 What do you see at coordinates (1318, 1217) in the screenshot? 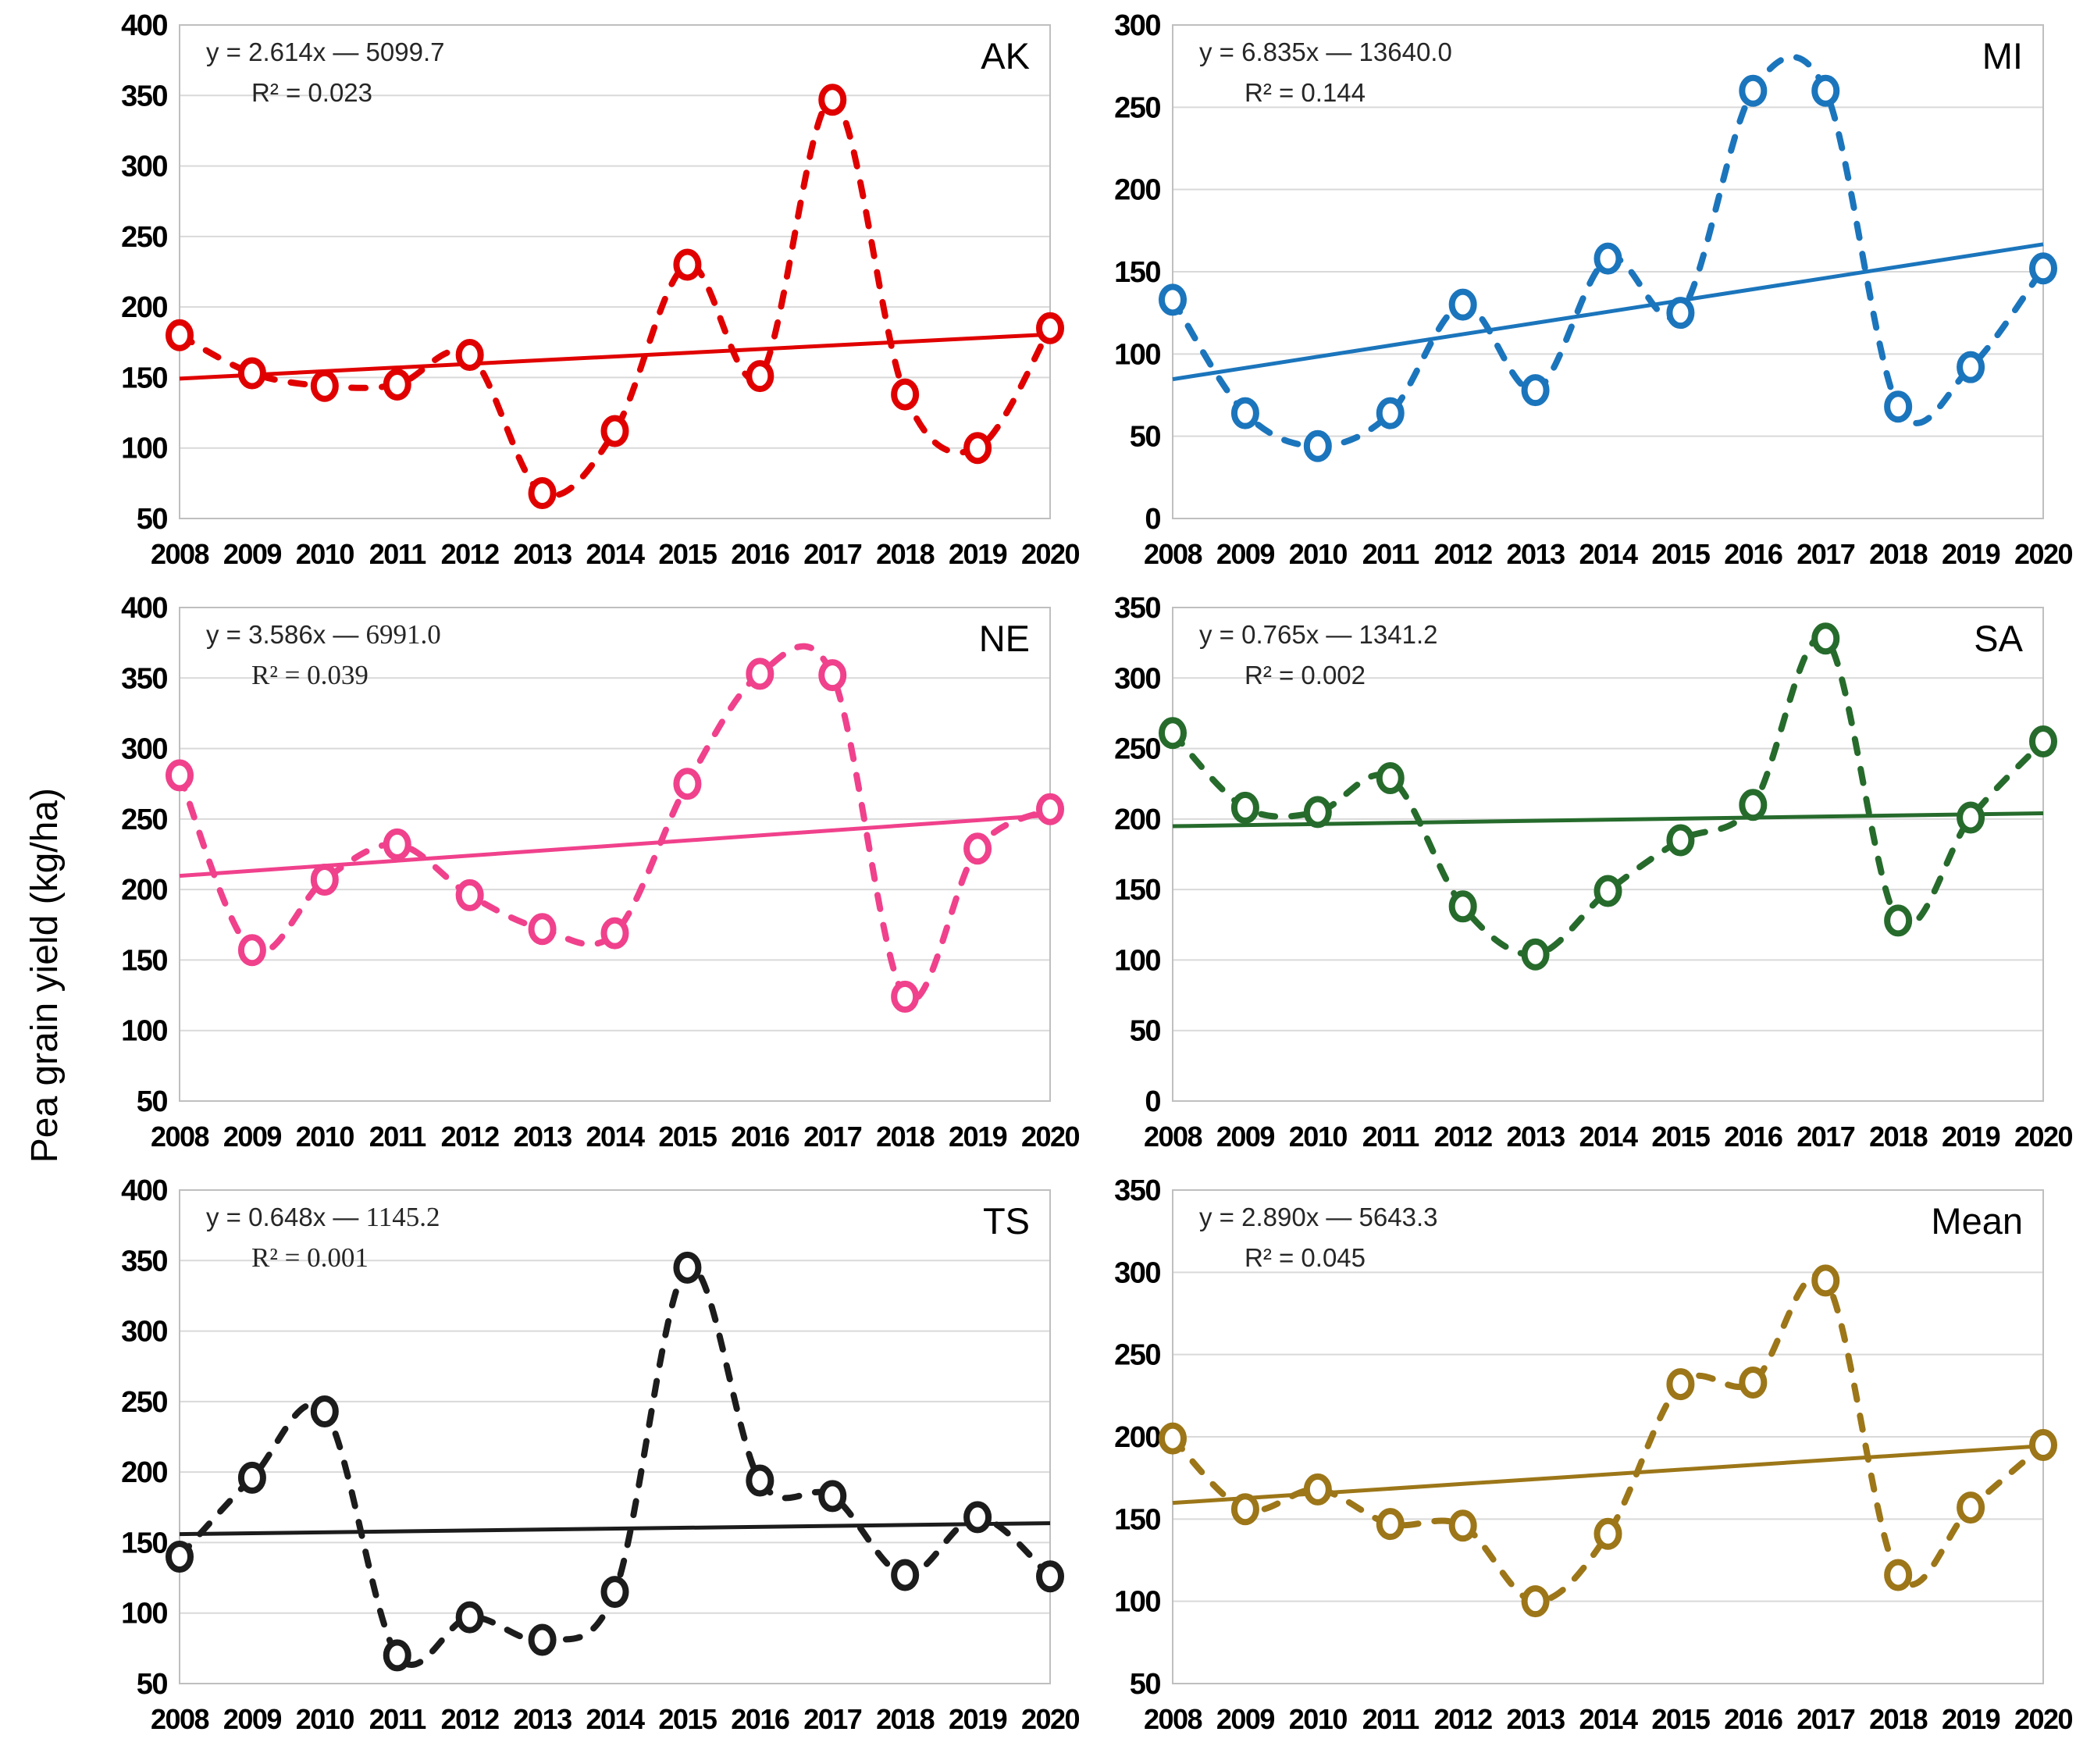
I see `equation-label: y = 2.890x — 5643.3` at bounding box center [1318, 1217].